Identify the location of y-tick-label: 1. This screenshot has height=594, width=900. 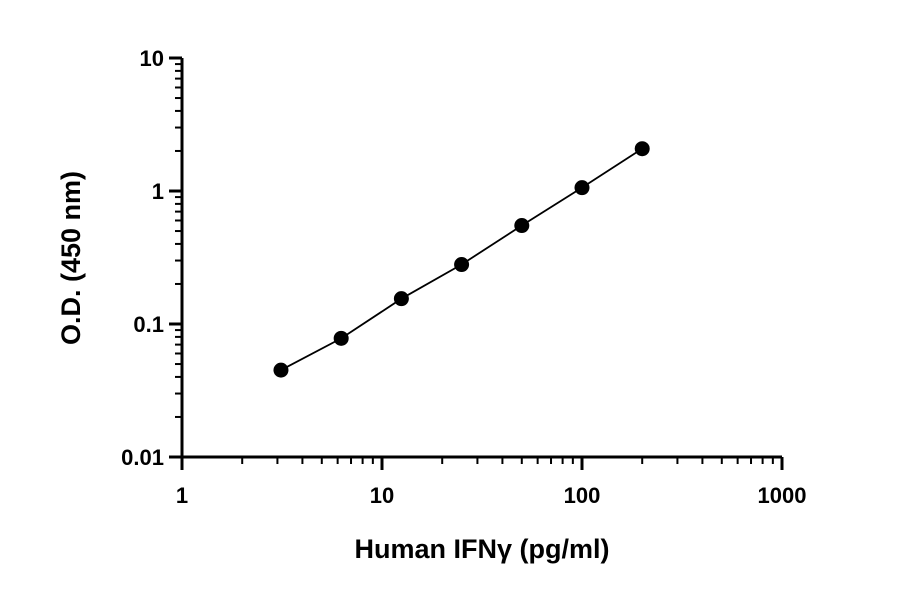
(158, 191).